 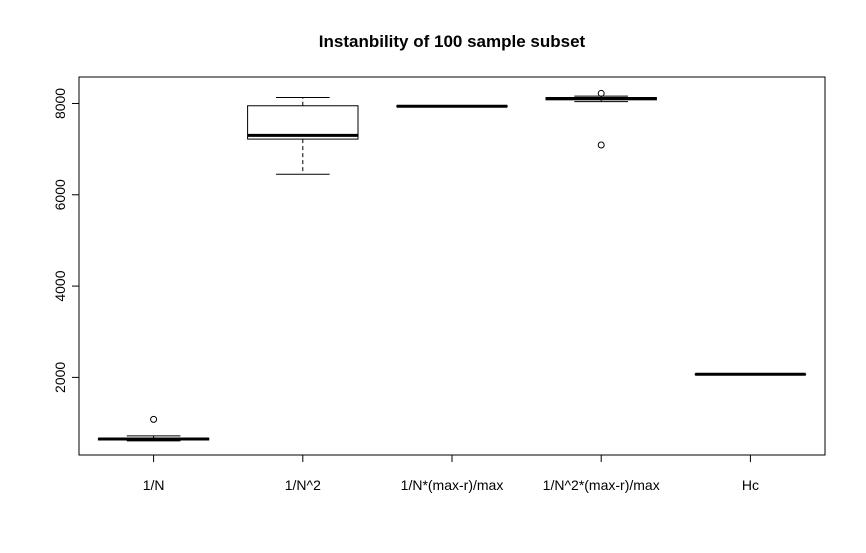 I want to click on chart-title: Instanbility of 100 sample subset, so click(x=452, y=41).